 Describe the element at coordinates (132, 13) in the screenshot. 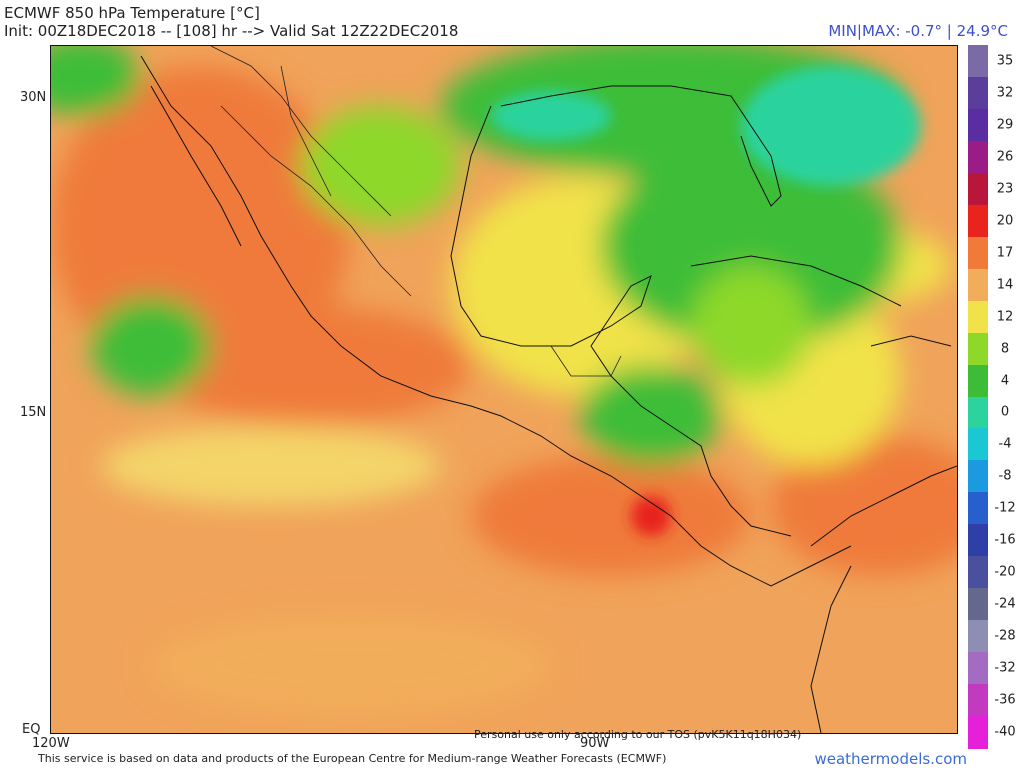

I see `map-title: ECMWF 850 hPa Temperature [°C]` at that location.